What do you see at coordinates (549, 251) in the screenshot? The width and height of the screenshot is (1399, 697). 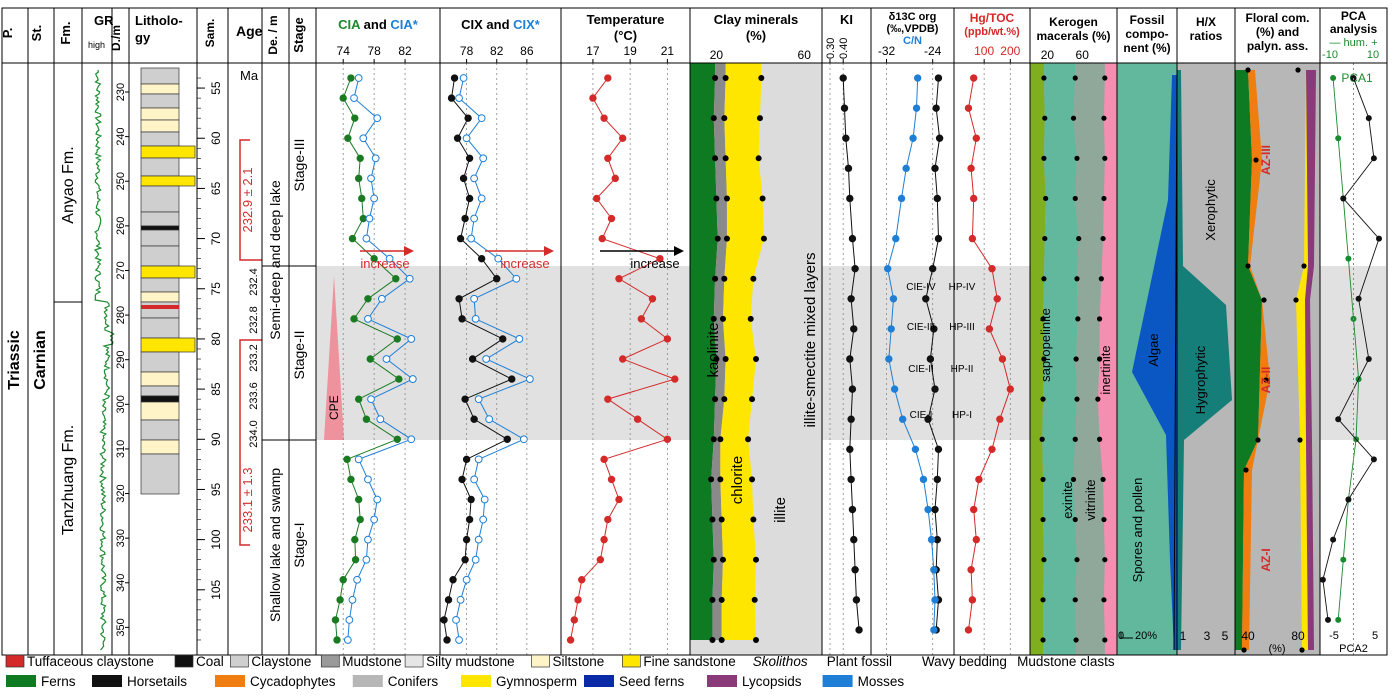 I see `arrow-head` at bounding box center [549, 251].